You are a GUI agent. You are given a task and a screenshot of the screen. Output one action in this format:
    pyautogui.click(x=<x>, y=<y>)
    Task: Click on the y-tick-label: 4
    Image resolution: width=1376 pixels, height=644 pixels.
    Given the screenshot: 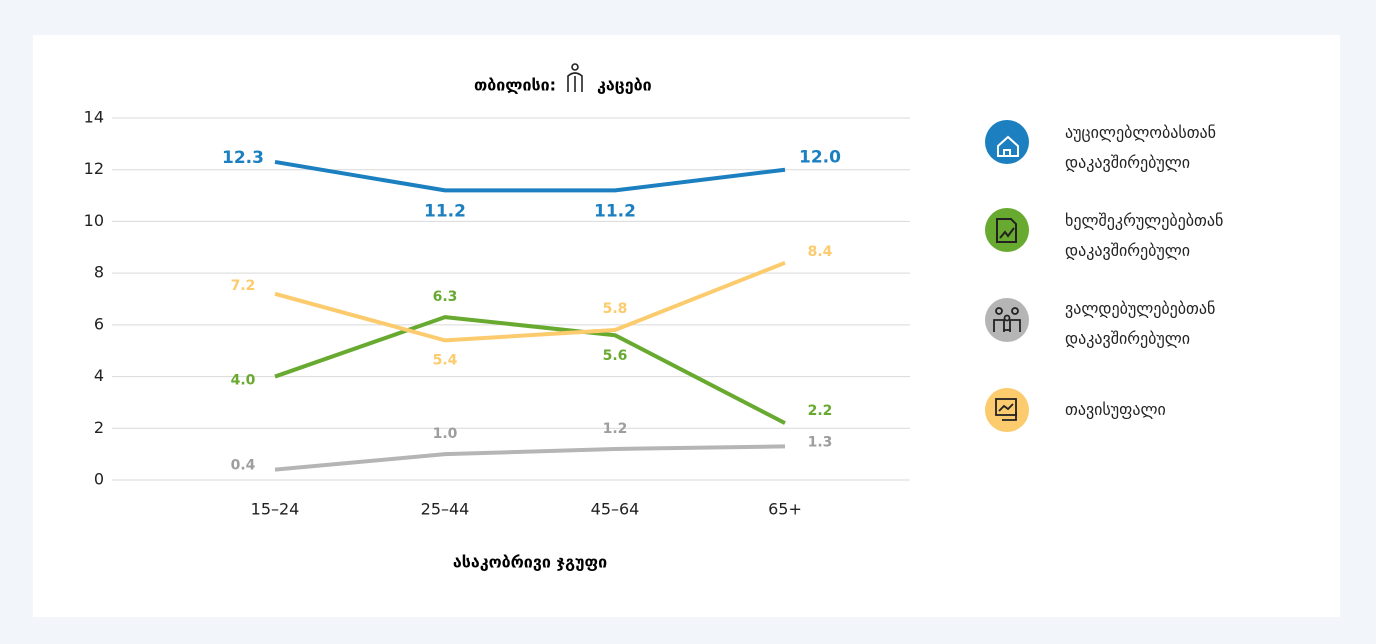 What is the action you would take?
    pyautogui.click(x=99, y=375)
    